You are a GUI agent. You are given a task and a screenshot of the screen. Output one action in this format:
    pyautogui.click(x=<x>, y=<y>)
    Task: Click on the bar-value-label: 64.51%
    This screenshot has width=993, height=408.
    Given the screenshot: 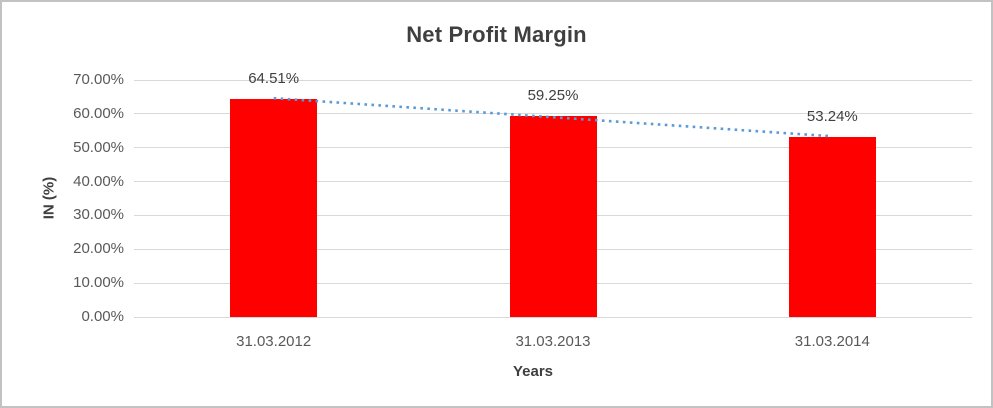 What is the action you would take?
    pyautogui.click(x=274, y=78)
    